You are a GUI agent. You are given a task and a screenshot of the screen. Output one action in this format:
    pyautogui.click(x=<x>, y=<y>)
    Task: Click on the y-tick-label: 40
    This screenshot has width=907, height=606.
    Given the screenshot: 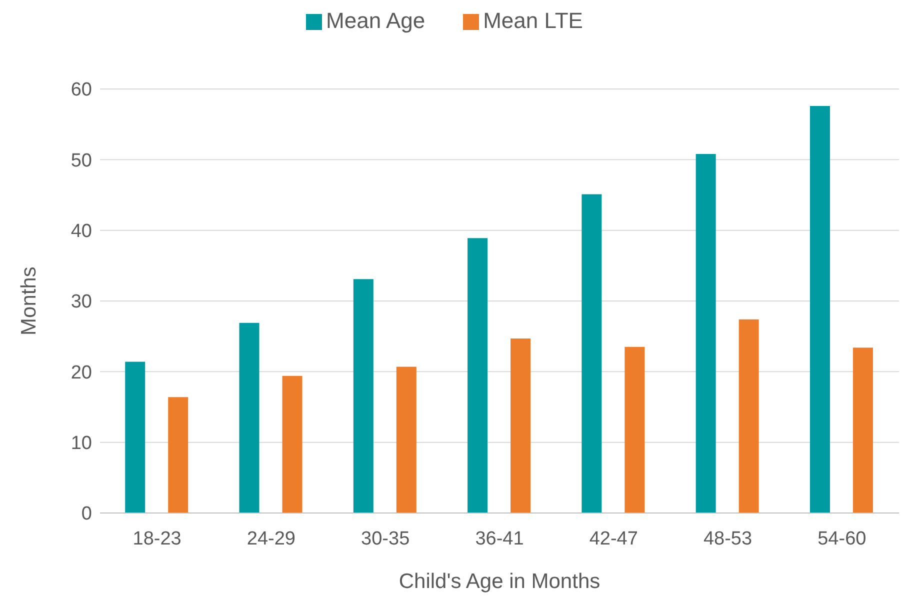 What is the action you would take?
    pyautogui.click(x=81, y=231)
    